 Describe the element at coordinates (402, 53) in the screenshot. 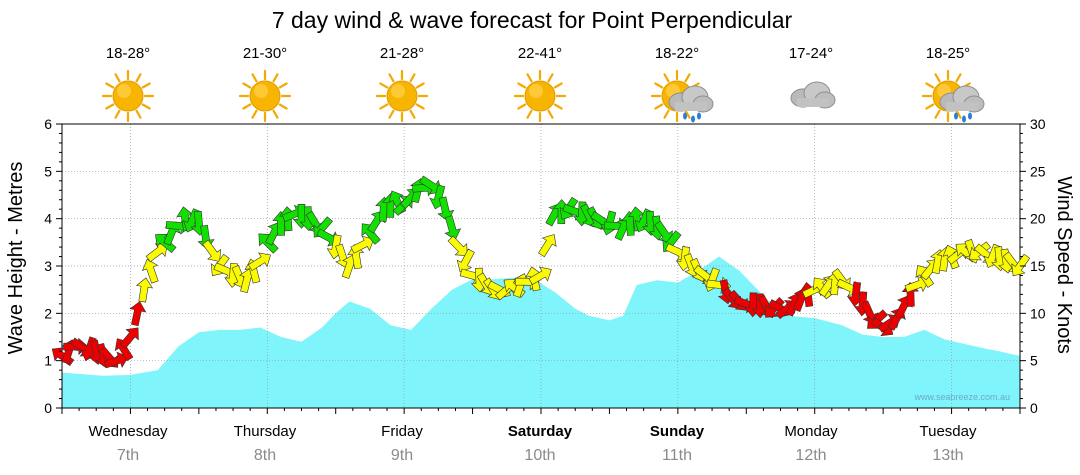

I see `temperature-range: 21-28°` at that location.